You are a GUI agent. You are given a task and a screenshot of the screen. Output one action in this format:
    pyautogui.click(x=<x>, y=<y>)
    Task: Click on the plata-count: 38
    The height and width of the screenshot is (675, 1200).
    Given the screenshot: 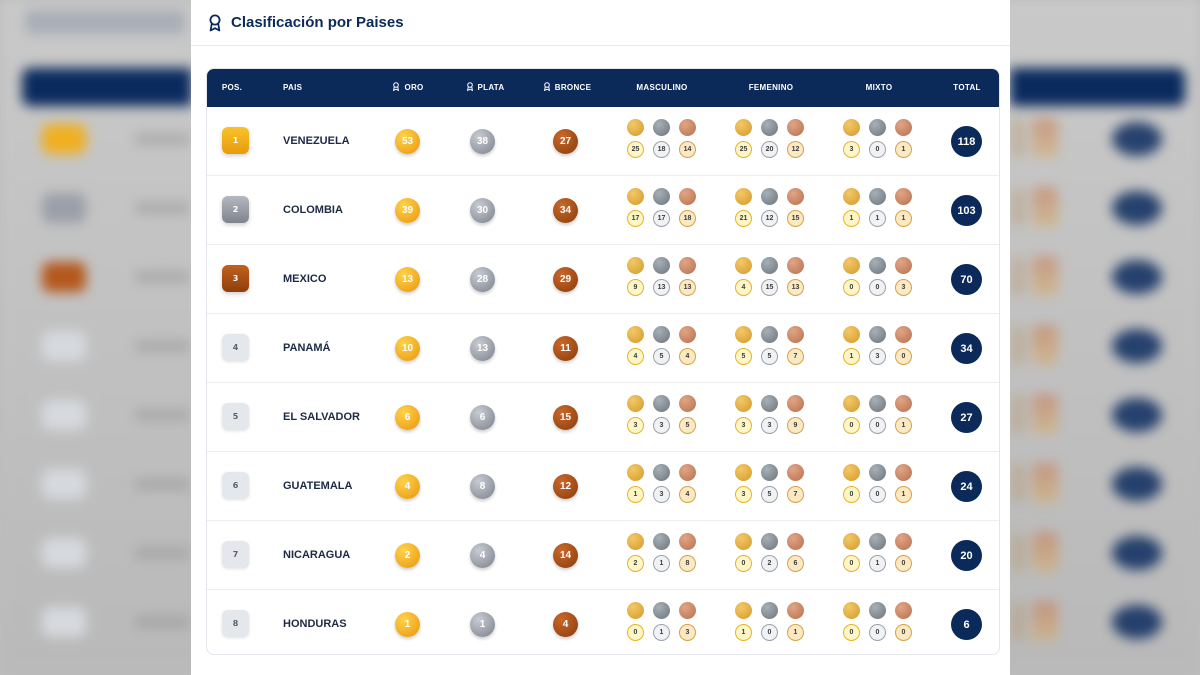 What is the action you would take?
    pyautogui.click(x=482, y=141)
    